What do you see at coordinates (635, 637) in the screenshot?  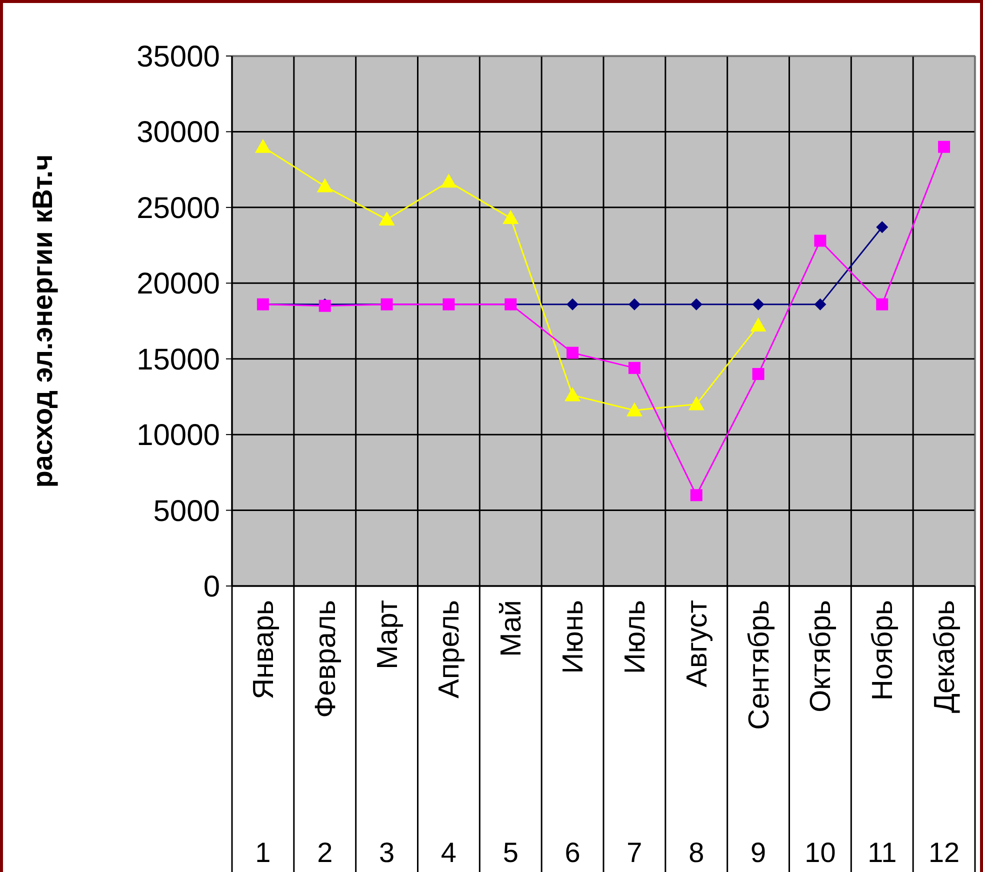 I see `x-tick-label: Июль` at bounding box center [635, 637].